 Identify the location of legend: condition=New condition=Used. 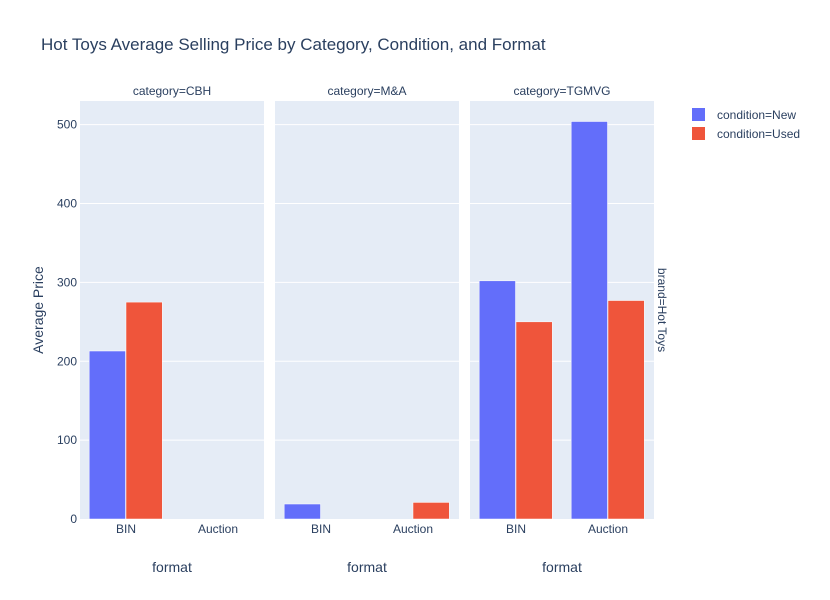
(746, 124).